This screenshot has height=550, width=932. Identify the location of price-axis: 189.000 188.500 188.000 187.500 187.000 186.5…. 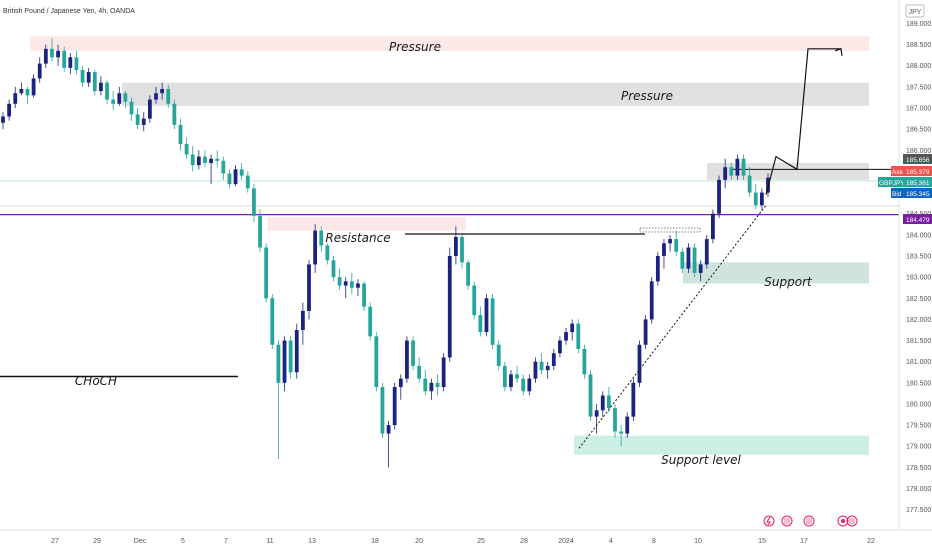
(918, 267).